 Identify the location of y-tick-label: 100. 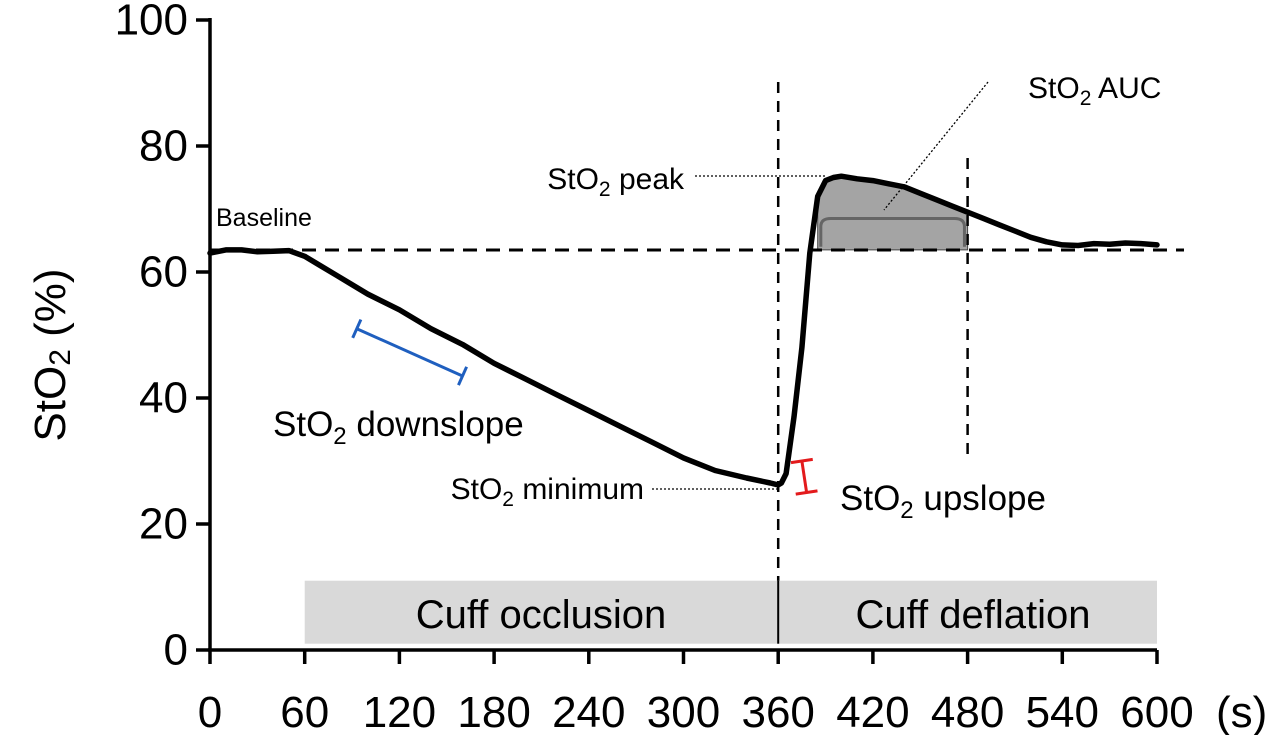
(151, 22).